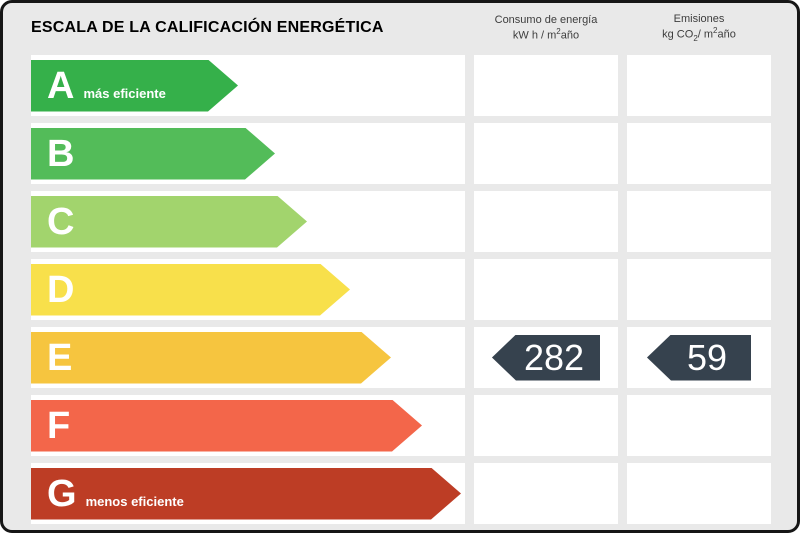 The height and width of the screenshot is (533, 800). What do you see at coordinates (699, 289) in the screenshot?
I see `emisiones-cell-d` at bounding box center [699, 289].